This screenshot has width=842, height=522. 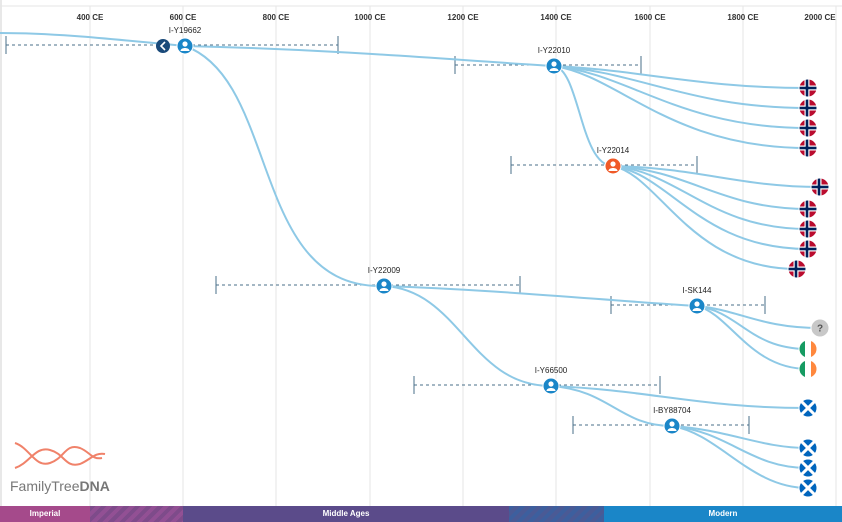 I want to click on axis-label-1600: 1600 CE, so click(x=650, y=17).